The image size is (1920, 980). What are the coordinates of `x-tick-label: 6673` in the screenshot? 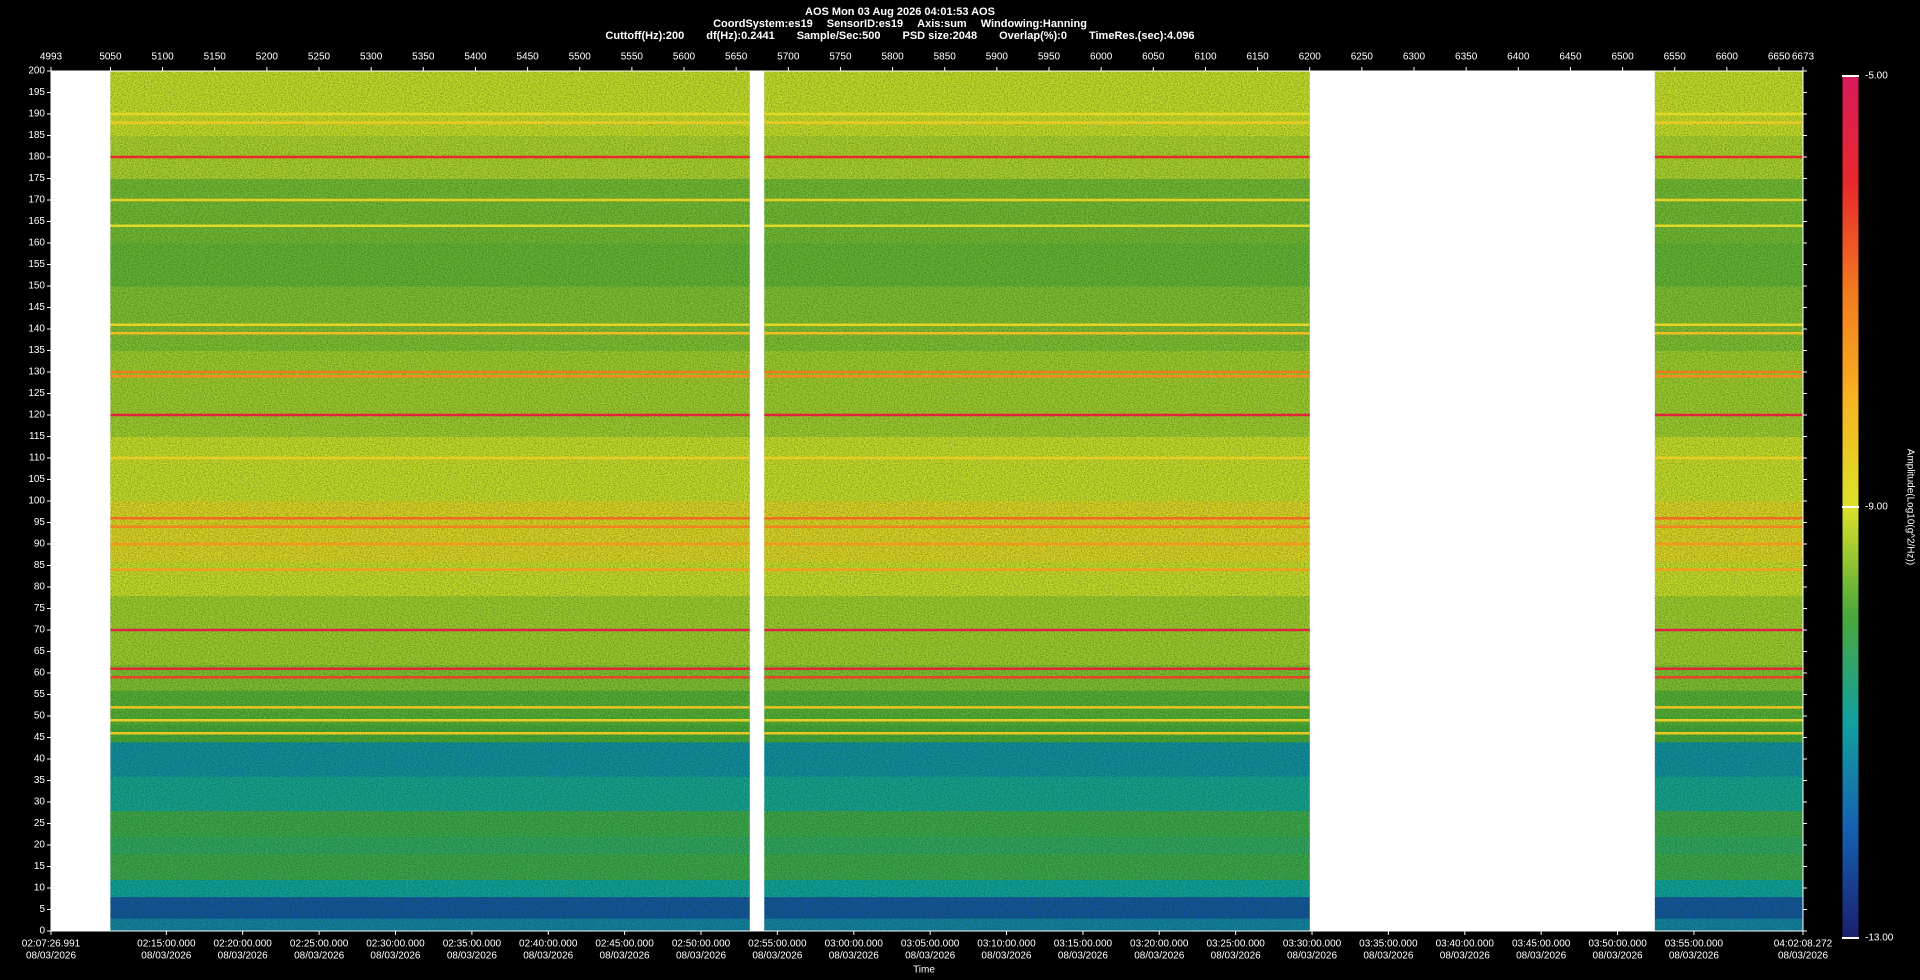 It's located at (1803, 57).